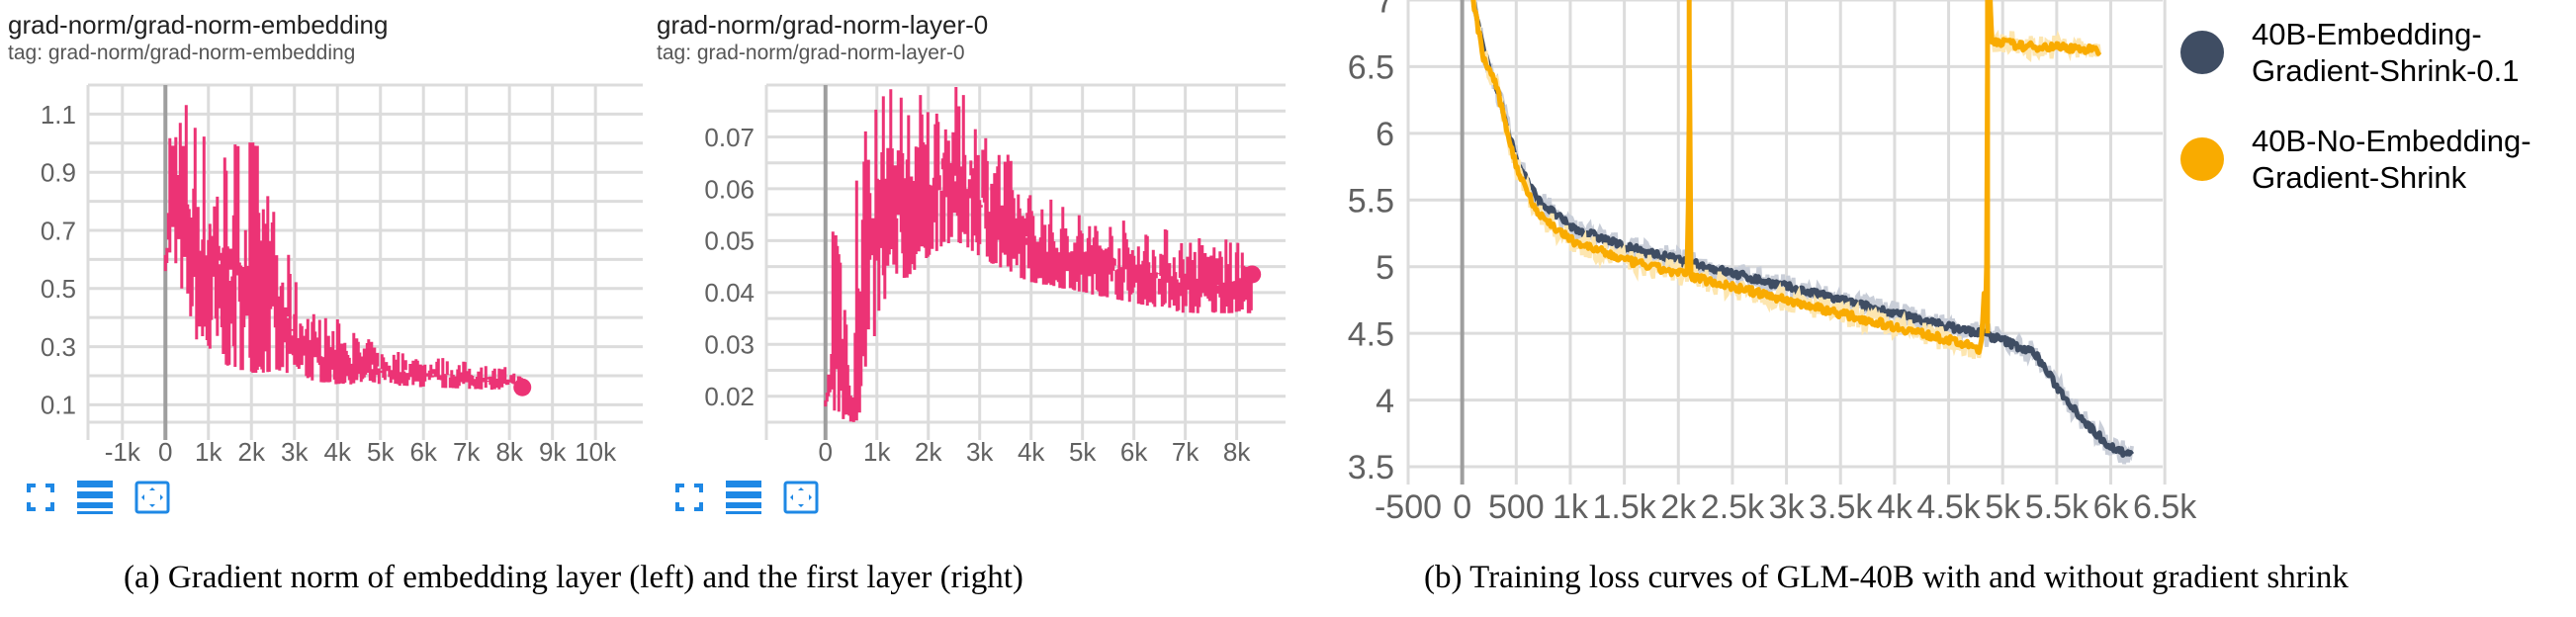 This screenshot has height=617, width=2576. Describe the element at coordinates (823, 25) in the screenshot. I see `panel-title-layer-0: grad-norm/grad-norm-layer-0` at that location.